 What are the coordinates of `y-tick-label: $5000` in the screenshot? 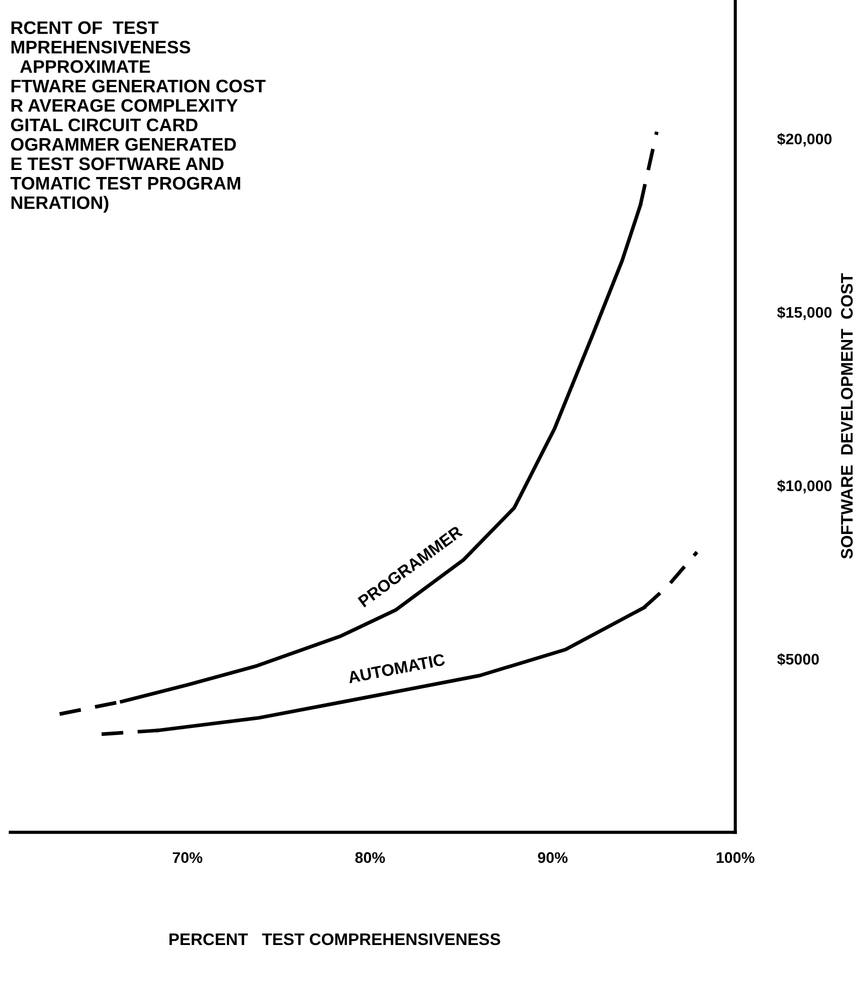 It's located at (798, 659).